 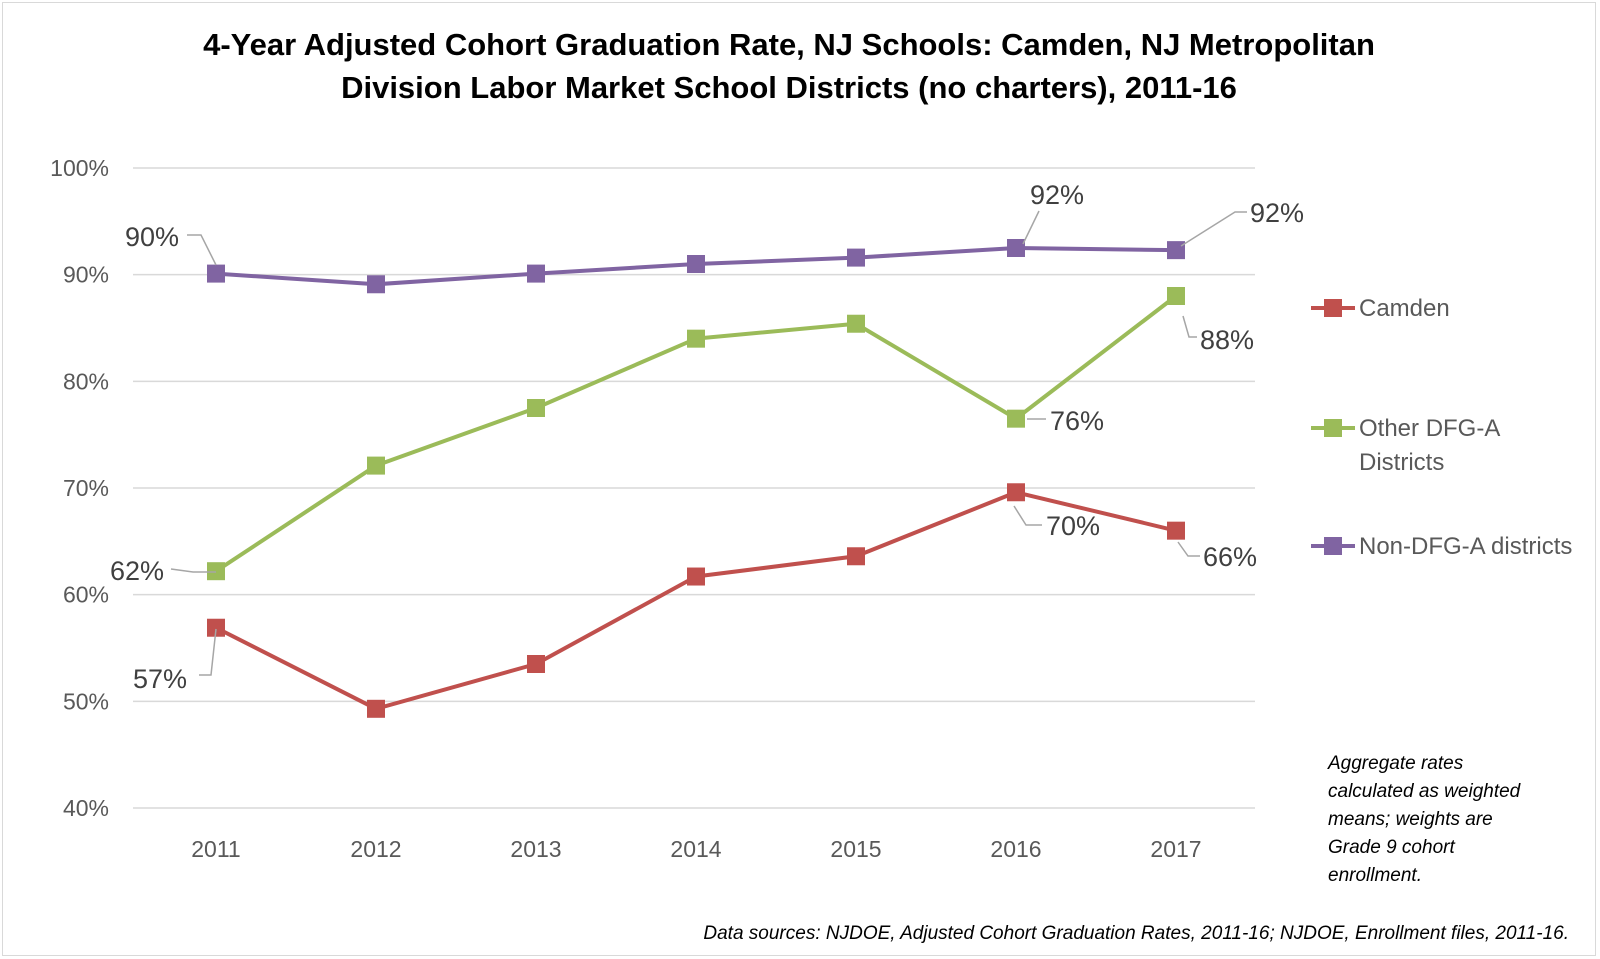 I want to click on legend-item-non-dfg-a-districts: Non-DFG-A districts, so click(x=1441, y=546).